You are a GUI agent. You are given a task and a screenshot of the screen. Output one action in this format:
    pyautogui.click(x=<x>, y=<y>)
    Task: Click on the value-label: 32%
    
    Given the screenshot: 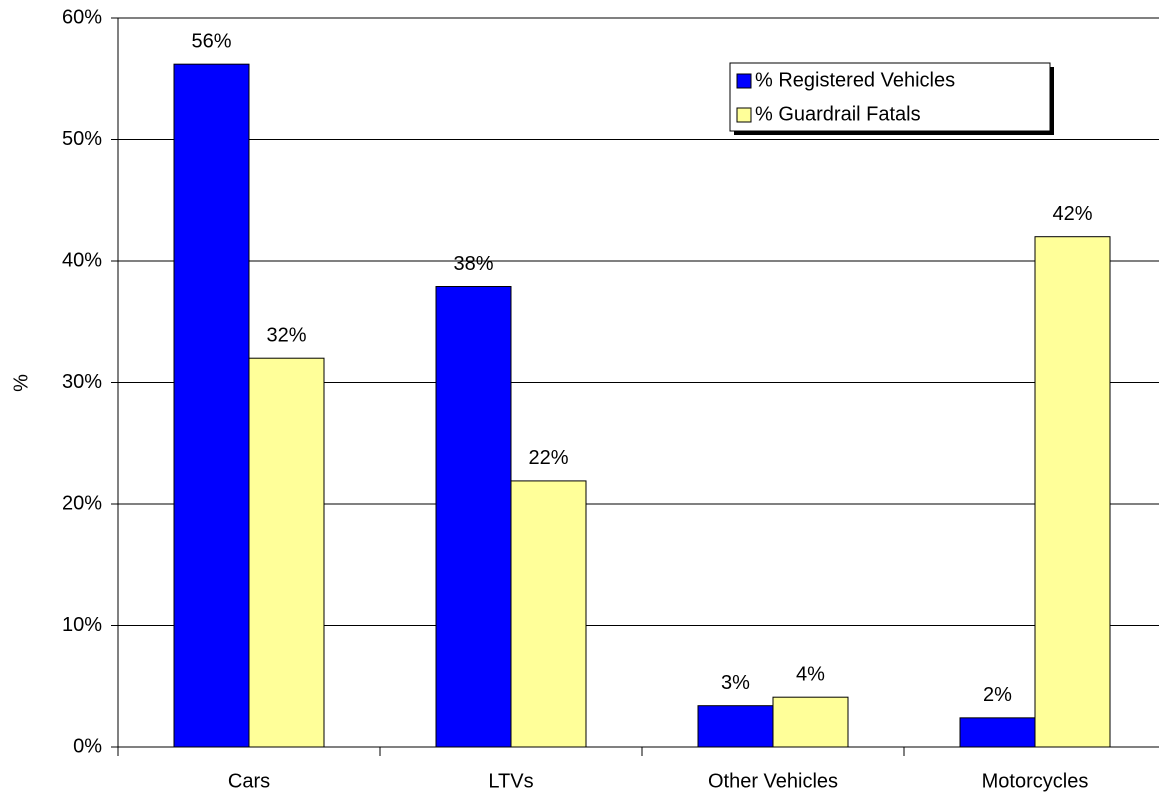 What is the action you would take?
    pyautogui.click(x=286, y=335)
    